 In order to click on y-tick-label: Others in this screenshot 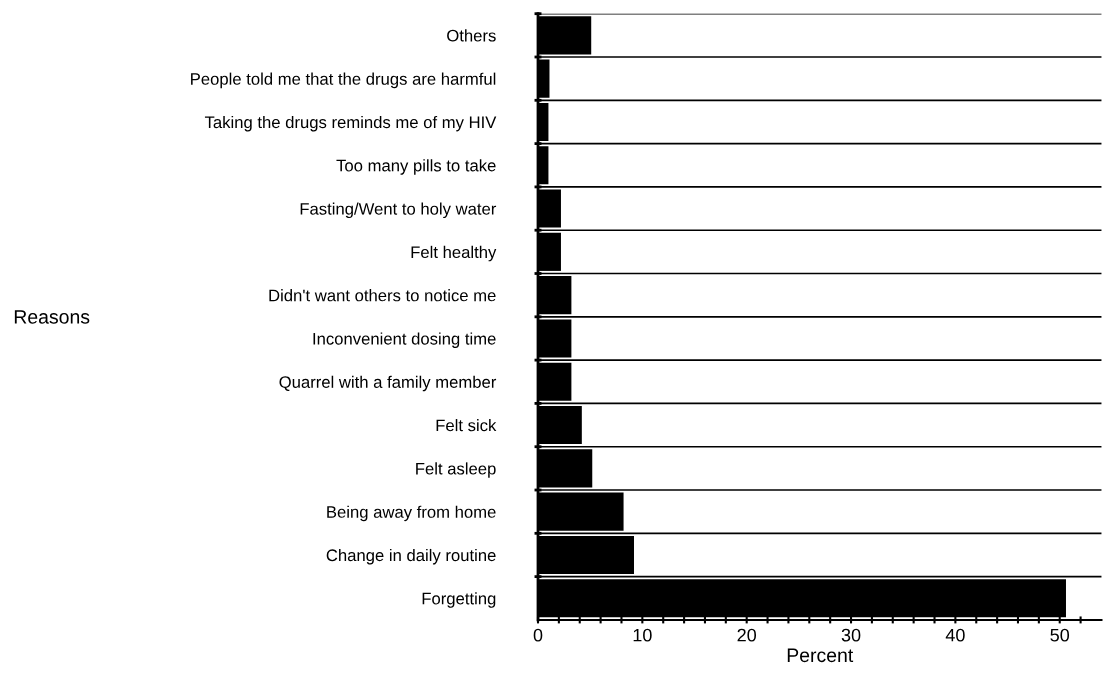, I will do `click(471, 35)`.